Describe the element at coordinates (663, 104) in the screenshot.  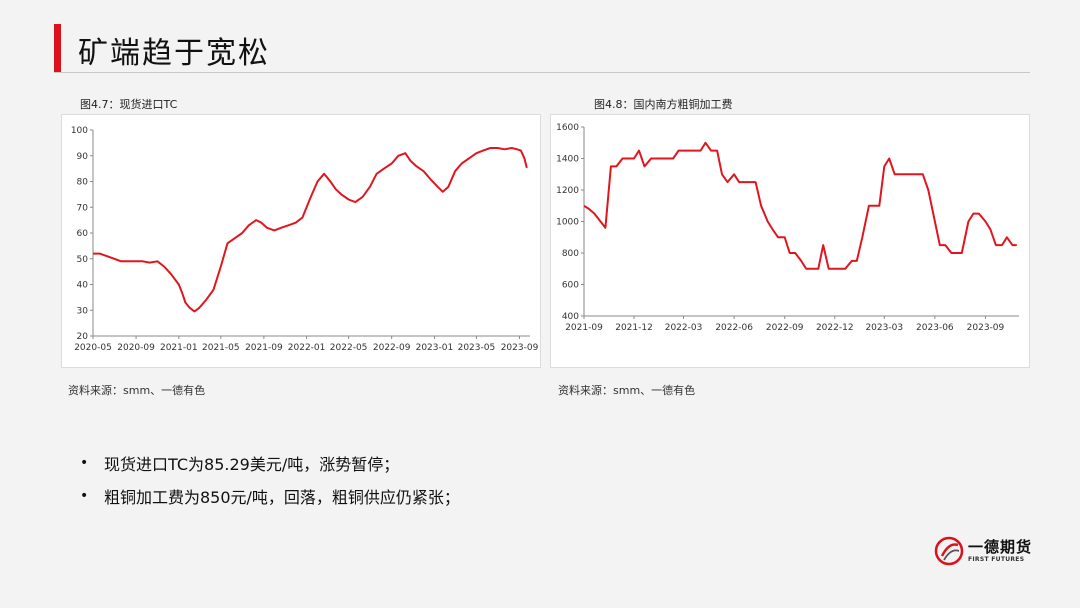
I see `right-chart-caption: 图4.8：国内南方粗铜加工费` at that location.